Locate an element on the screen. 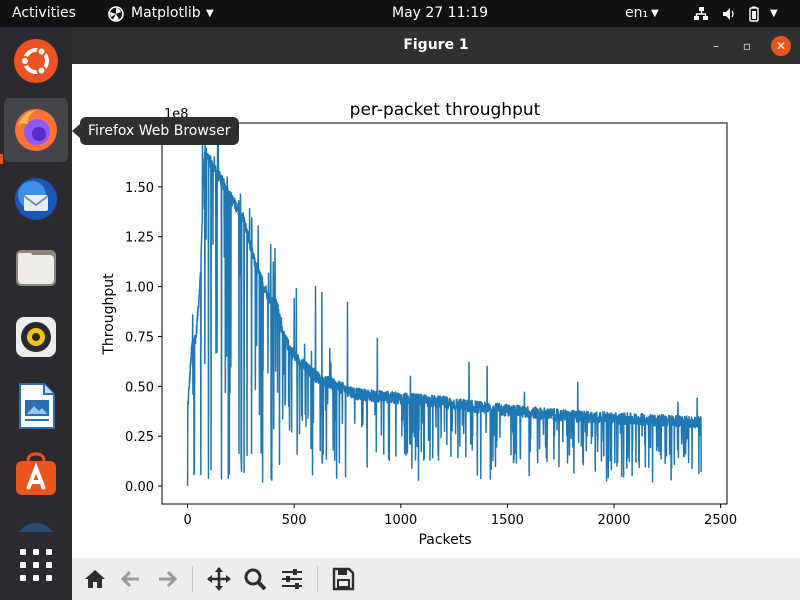 The height and width of the screenshot is (600, 800). system-menu: ▼ is located at coordinates (745, 13).